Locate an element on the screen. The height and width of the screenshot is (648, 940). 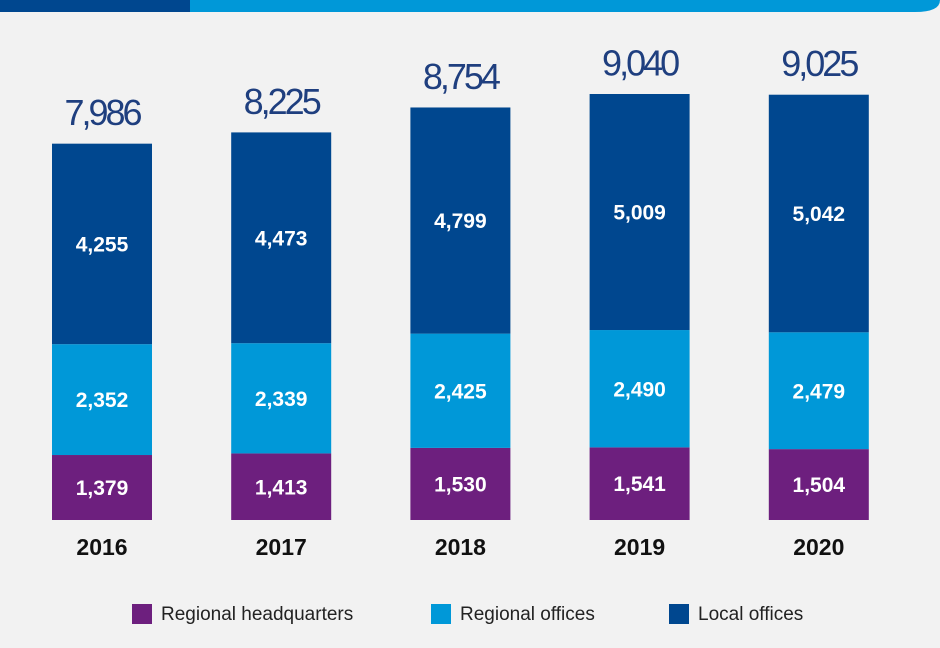
x-tick-label: 2018 is located at coordinates (460, 547).